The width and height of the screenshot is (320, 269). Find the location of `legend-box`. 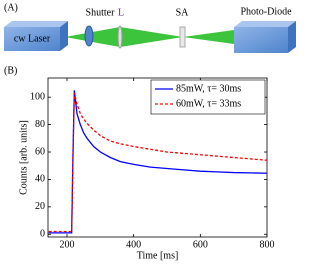

legend-box is located at coordinates (208, 97).